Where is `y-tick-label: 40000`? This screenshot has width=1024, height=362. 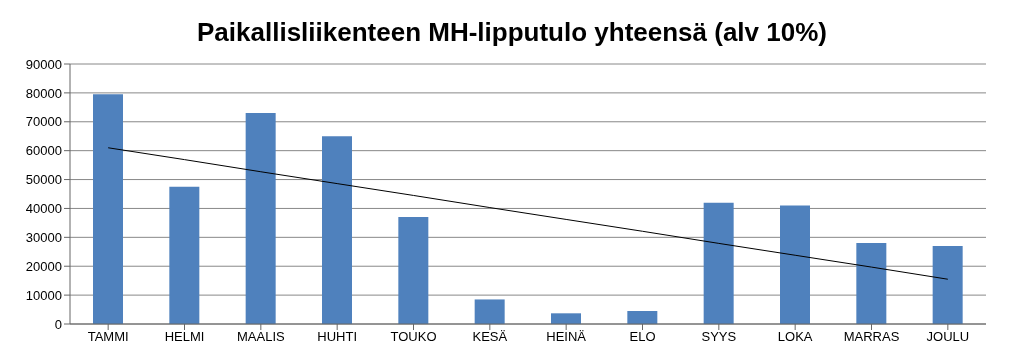
y-tick-label: 40000 is located at coordinates (43, 209).